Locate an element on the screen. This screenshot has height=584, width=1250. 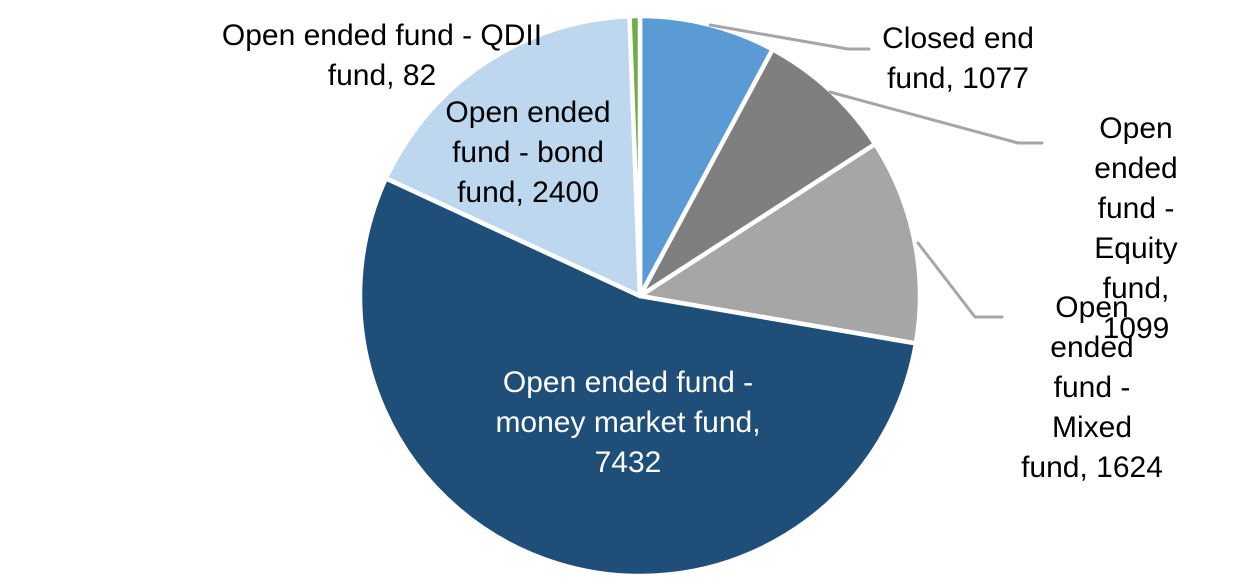
leader-line-open-ended-mixed-fund is located at coordinates (960, 280).